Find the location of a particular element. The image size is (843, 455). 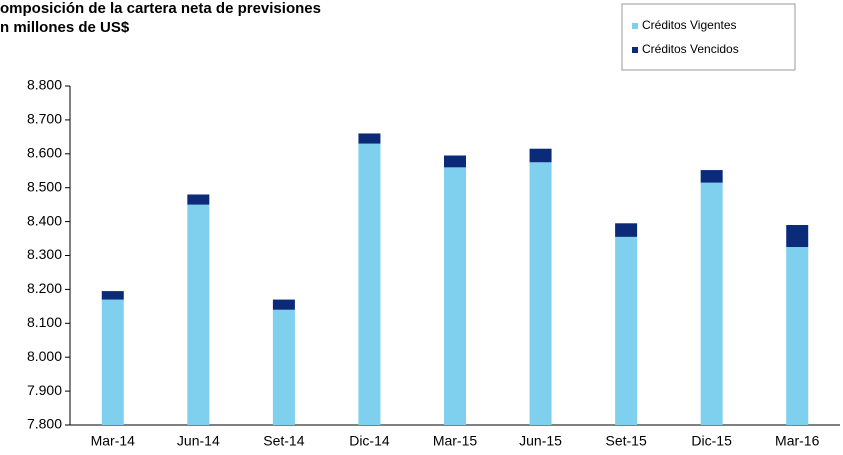

y-tick-label: 7.800 is located at coordinates (44, 424).